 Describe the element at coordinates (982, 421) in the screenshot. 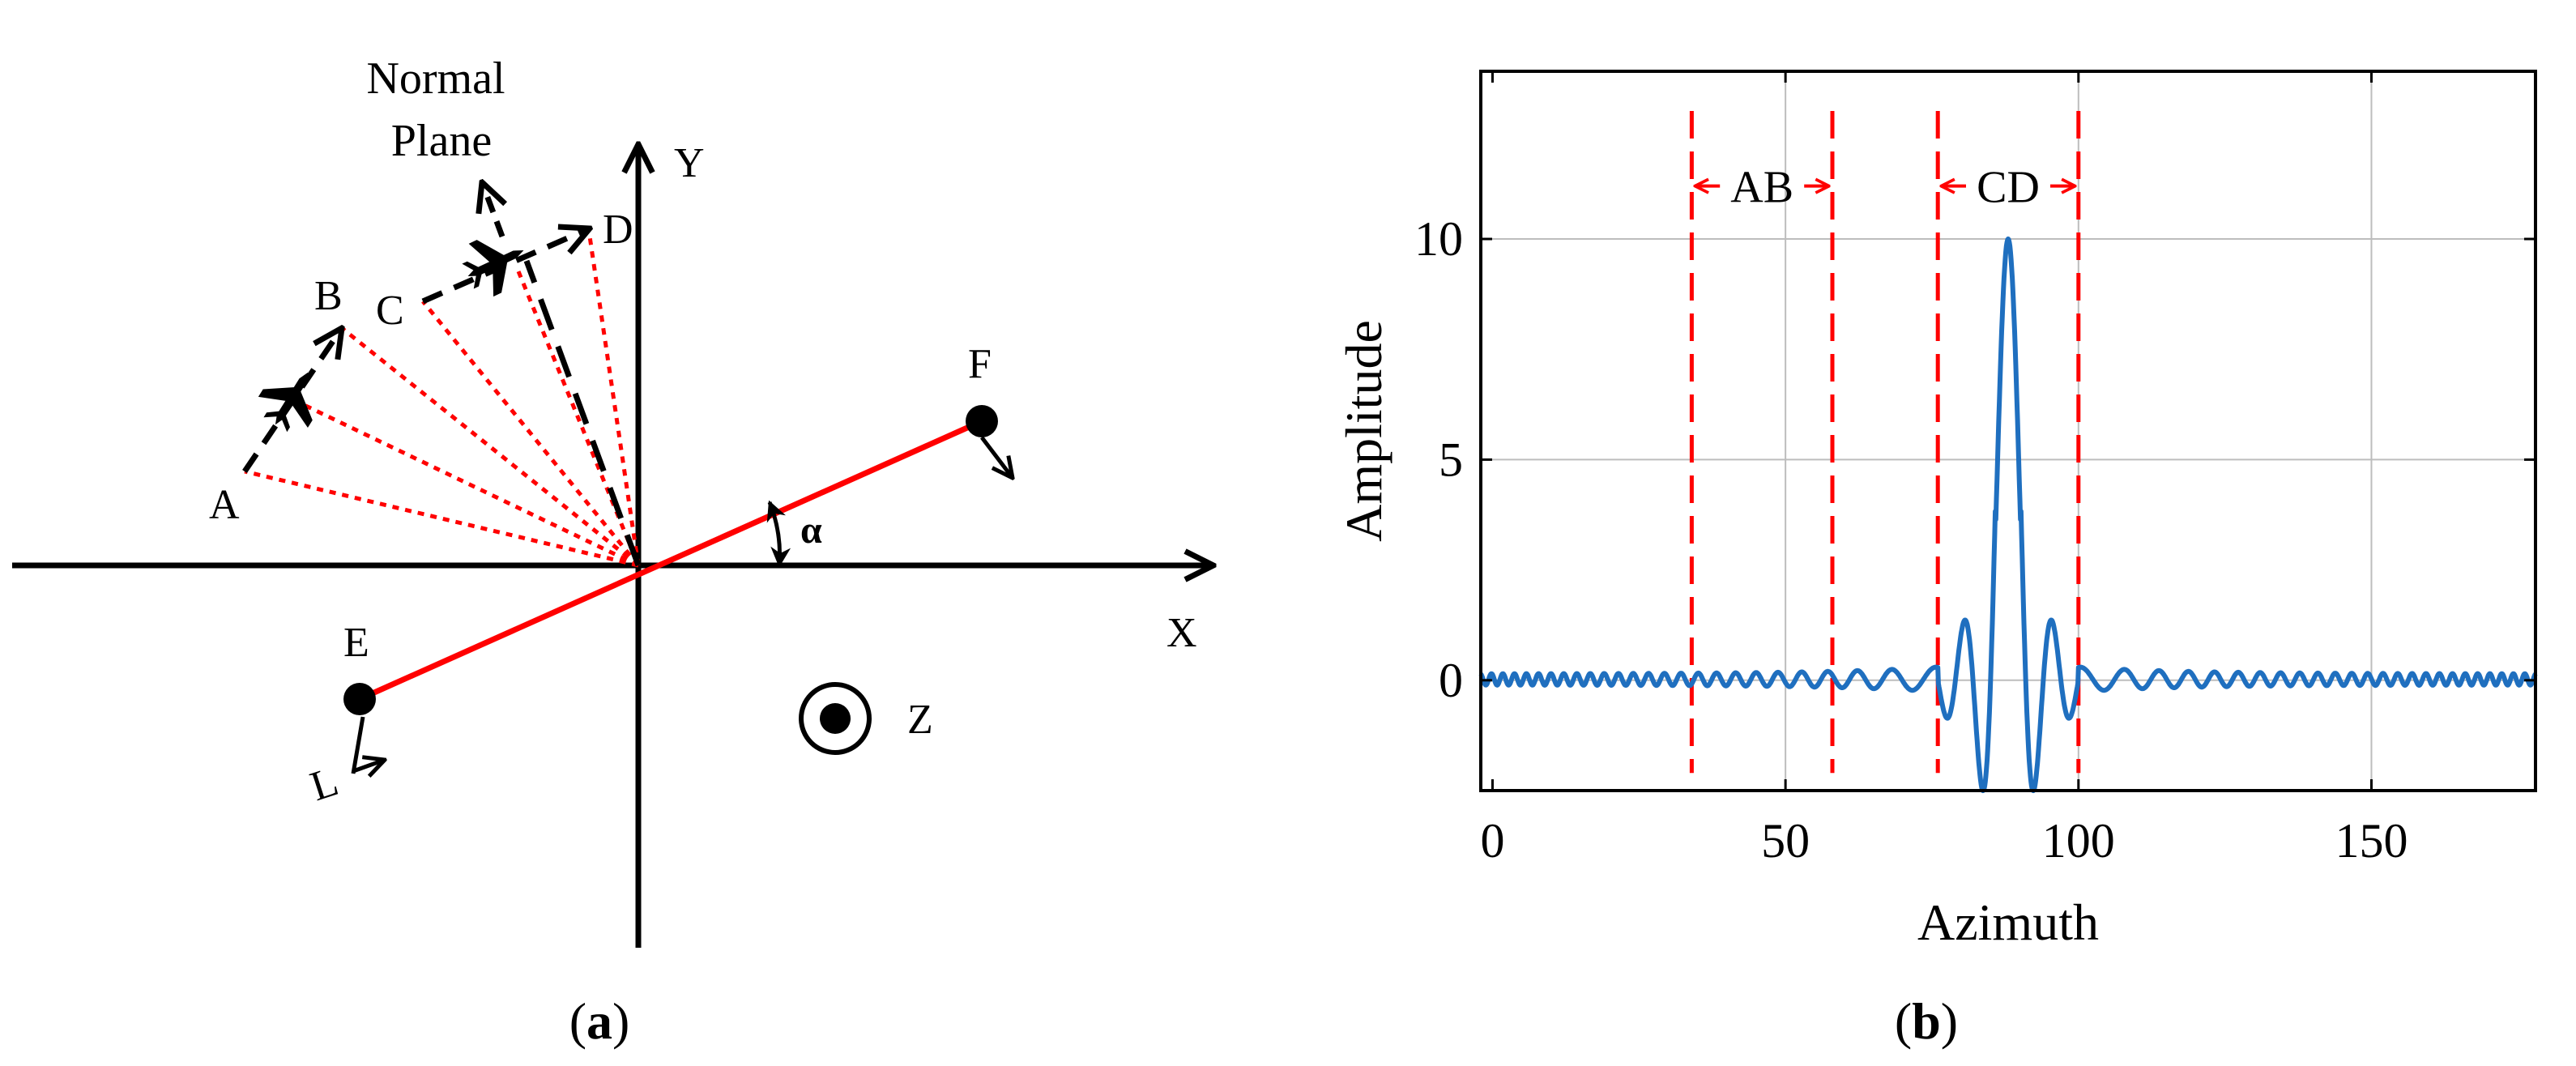

I see `antenna-f` at that location.